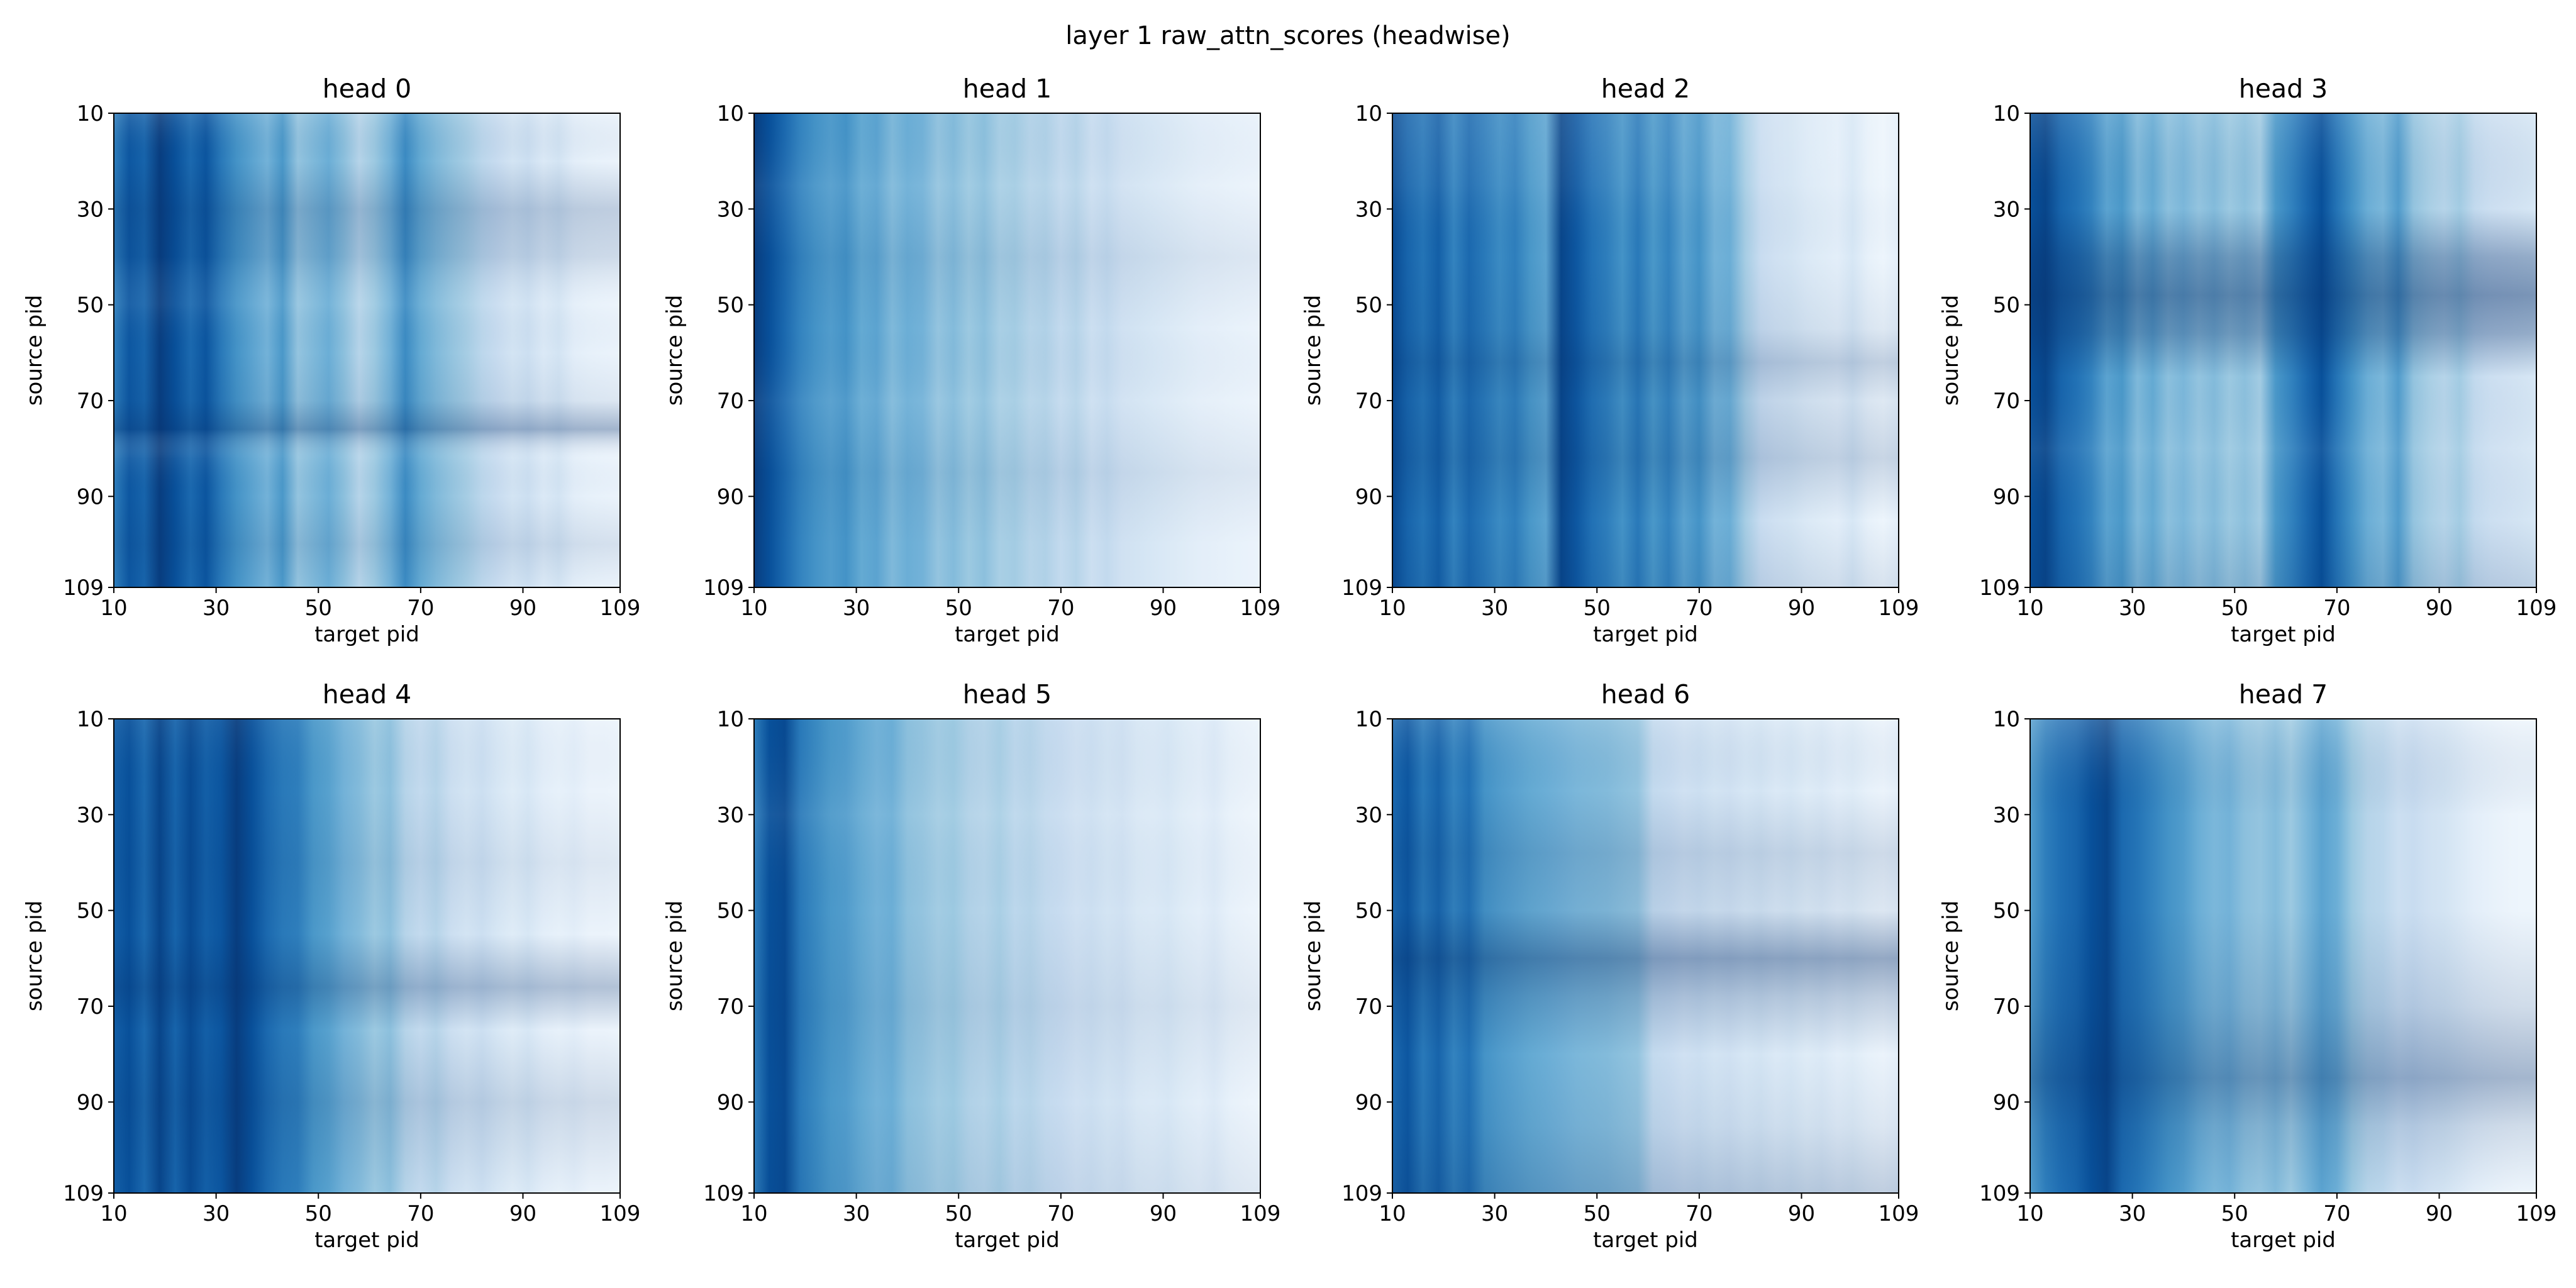 This screenshot has width=2576, height=1288. What do you see at coordinates (367, 694) in the screenshot?
I see `panel-title: head 4` at bounding box center [367, 694].